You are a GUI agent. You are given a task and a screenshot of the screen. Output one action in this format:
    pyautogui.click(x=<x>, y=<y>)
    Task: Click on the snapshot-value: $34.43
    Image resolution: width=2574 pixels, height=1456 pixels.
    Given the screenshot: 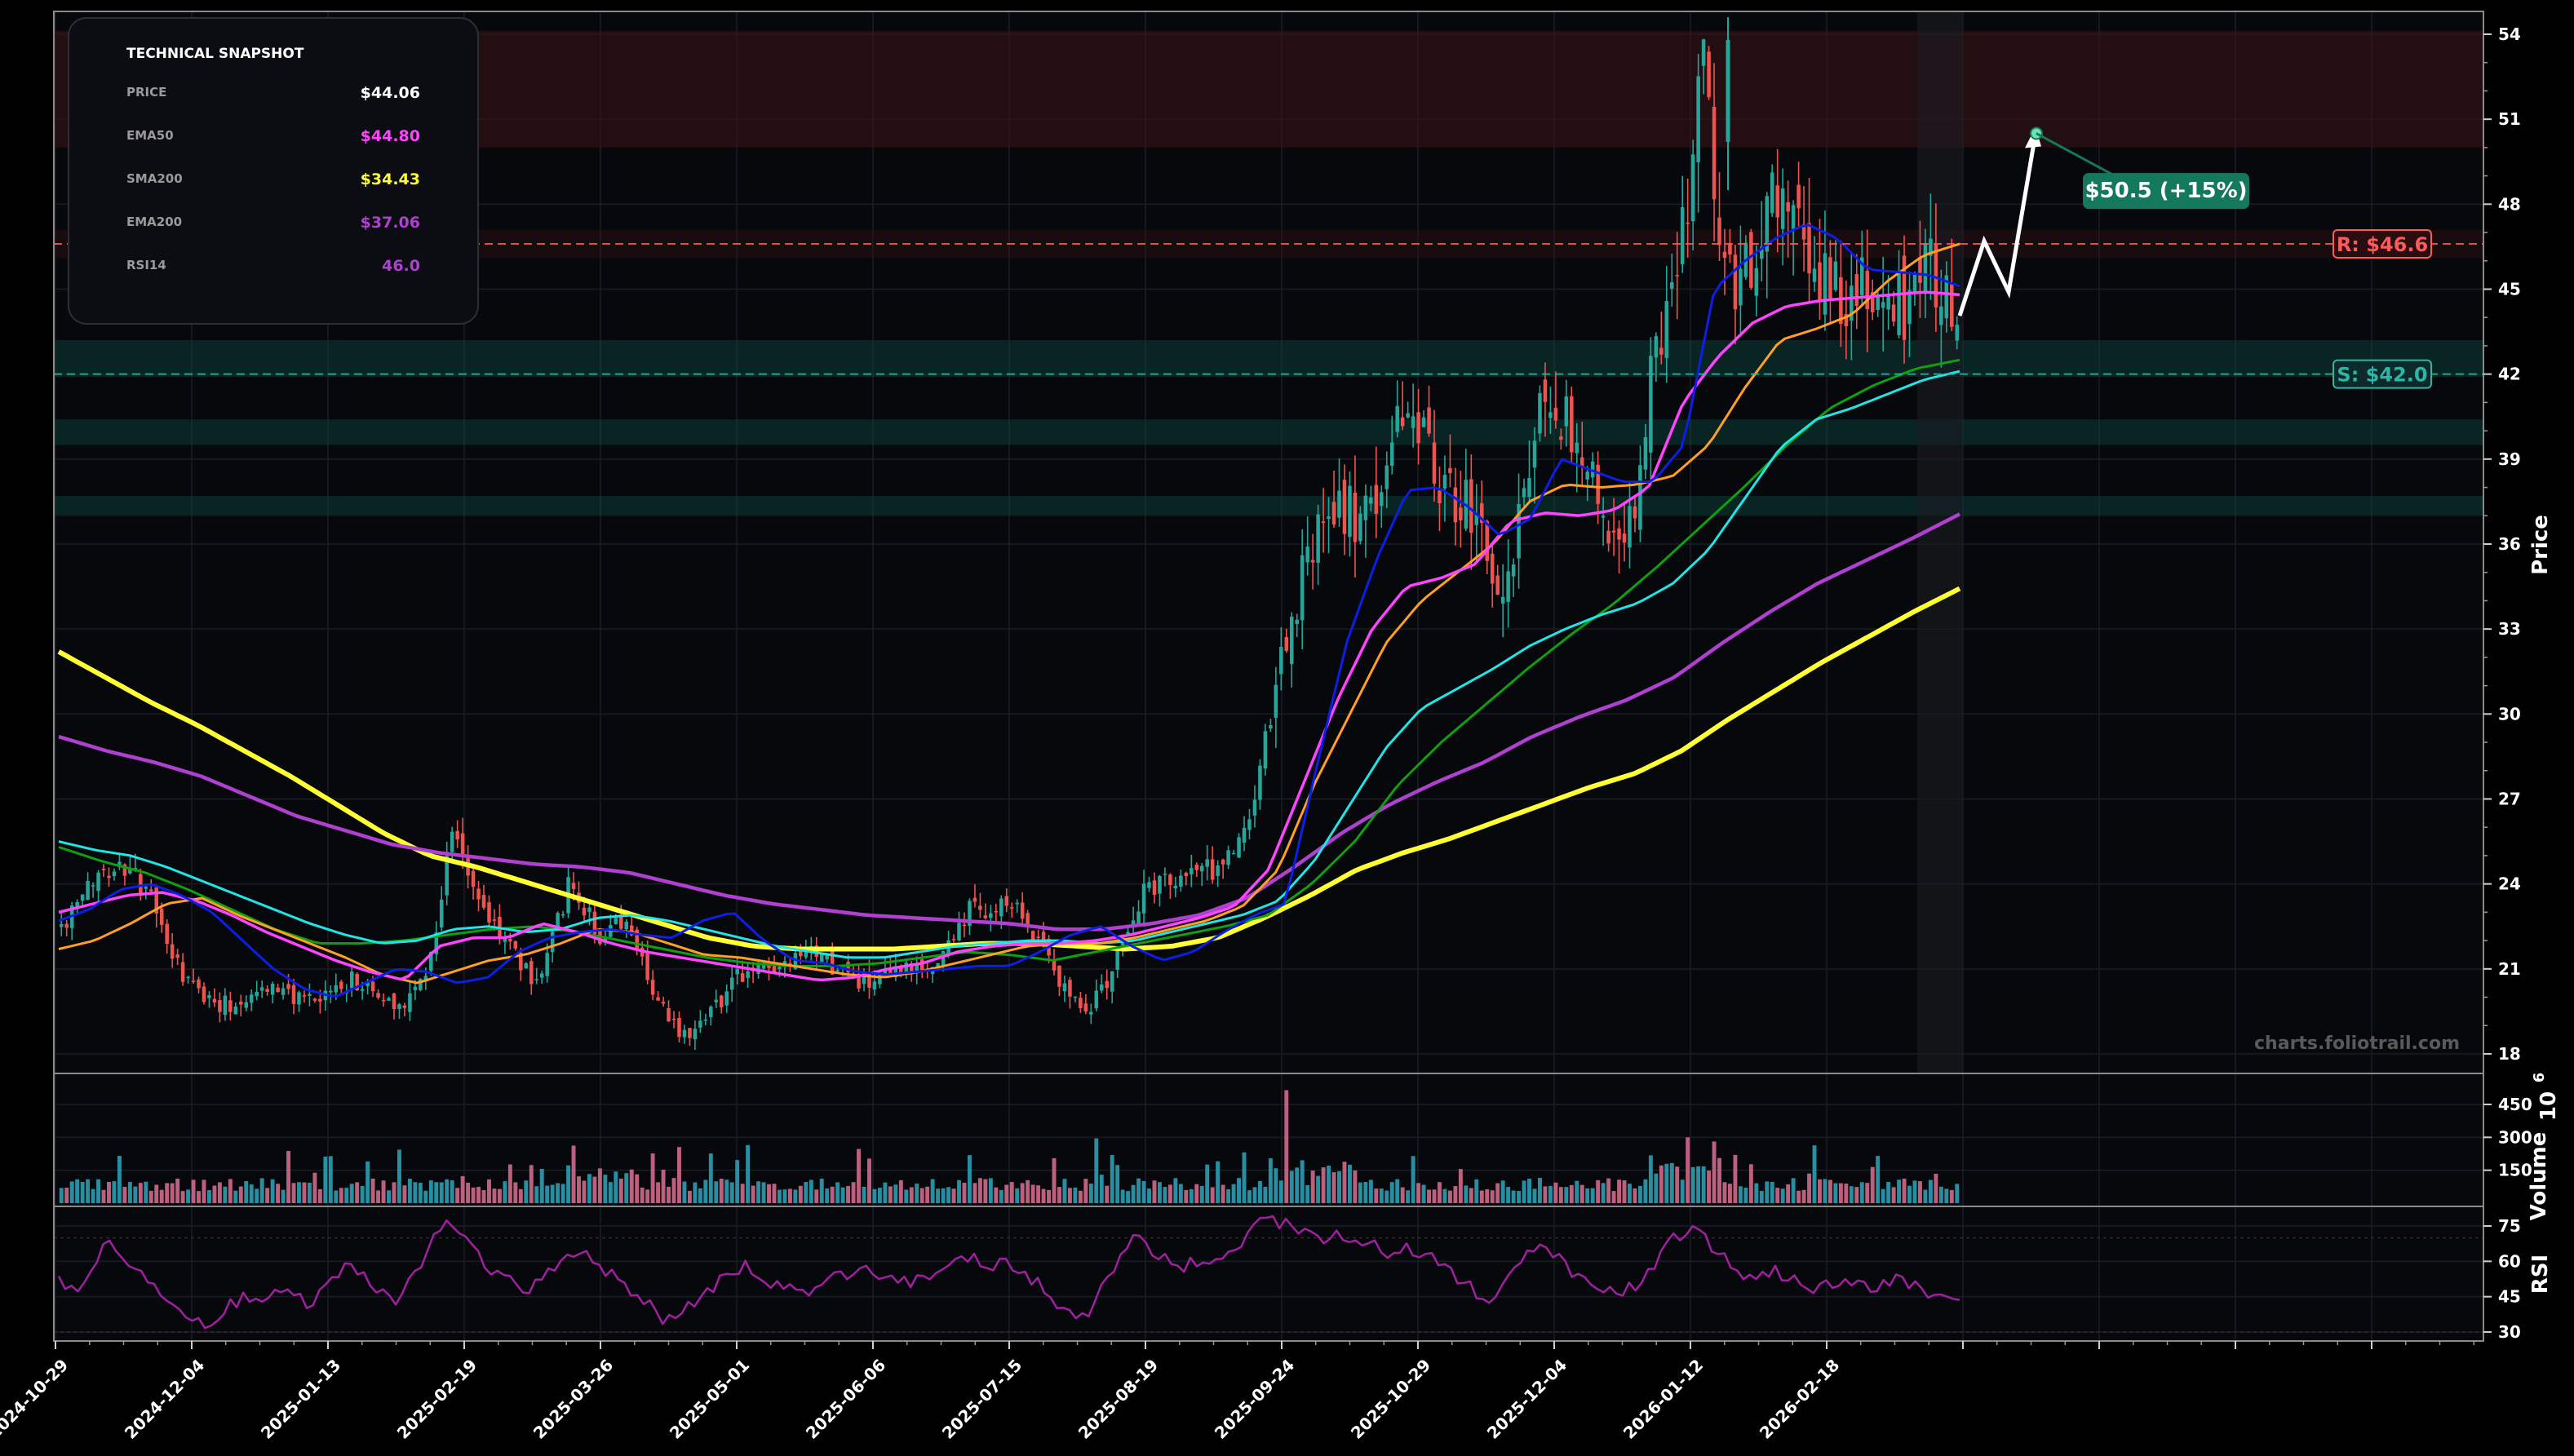 What is the action you would take?
    pyautogui.click(x=390, y=179)
    